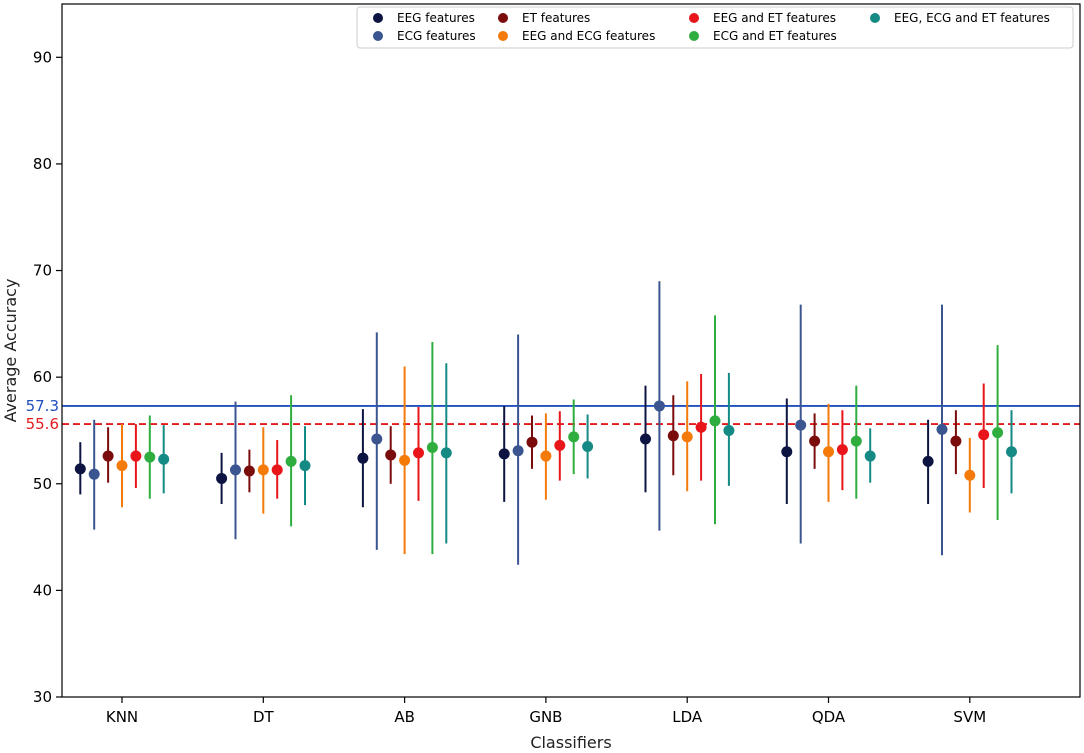 Image resolution: width=1084 pixels, height=753 pixels. I want to click on point-et-features-QDA, so click(815, 441).